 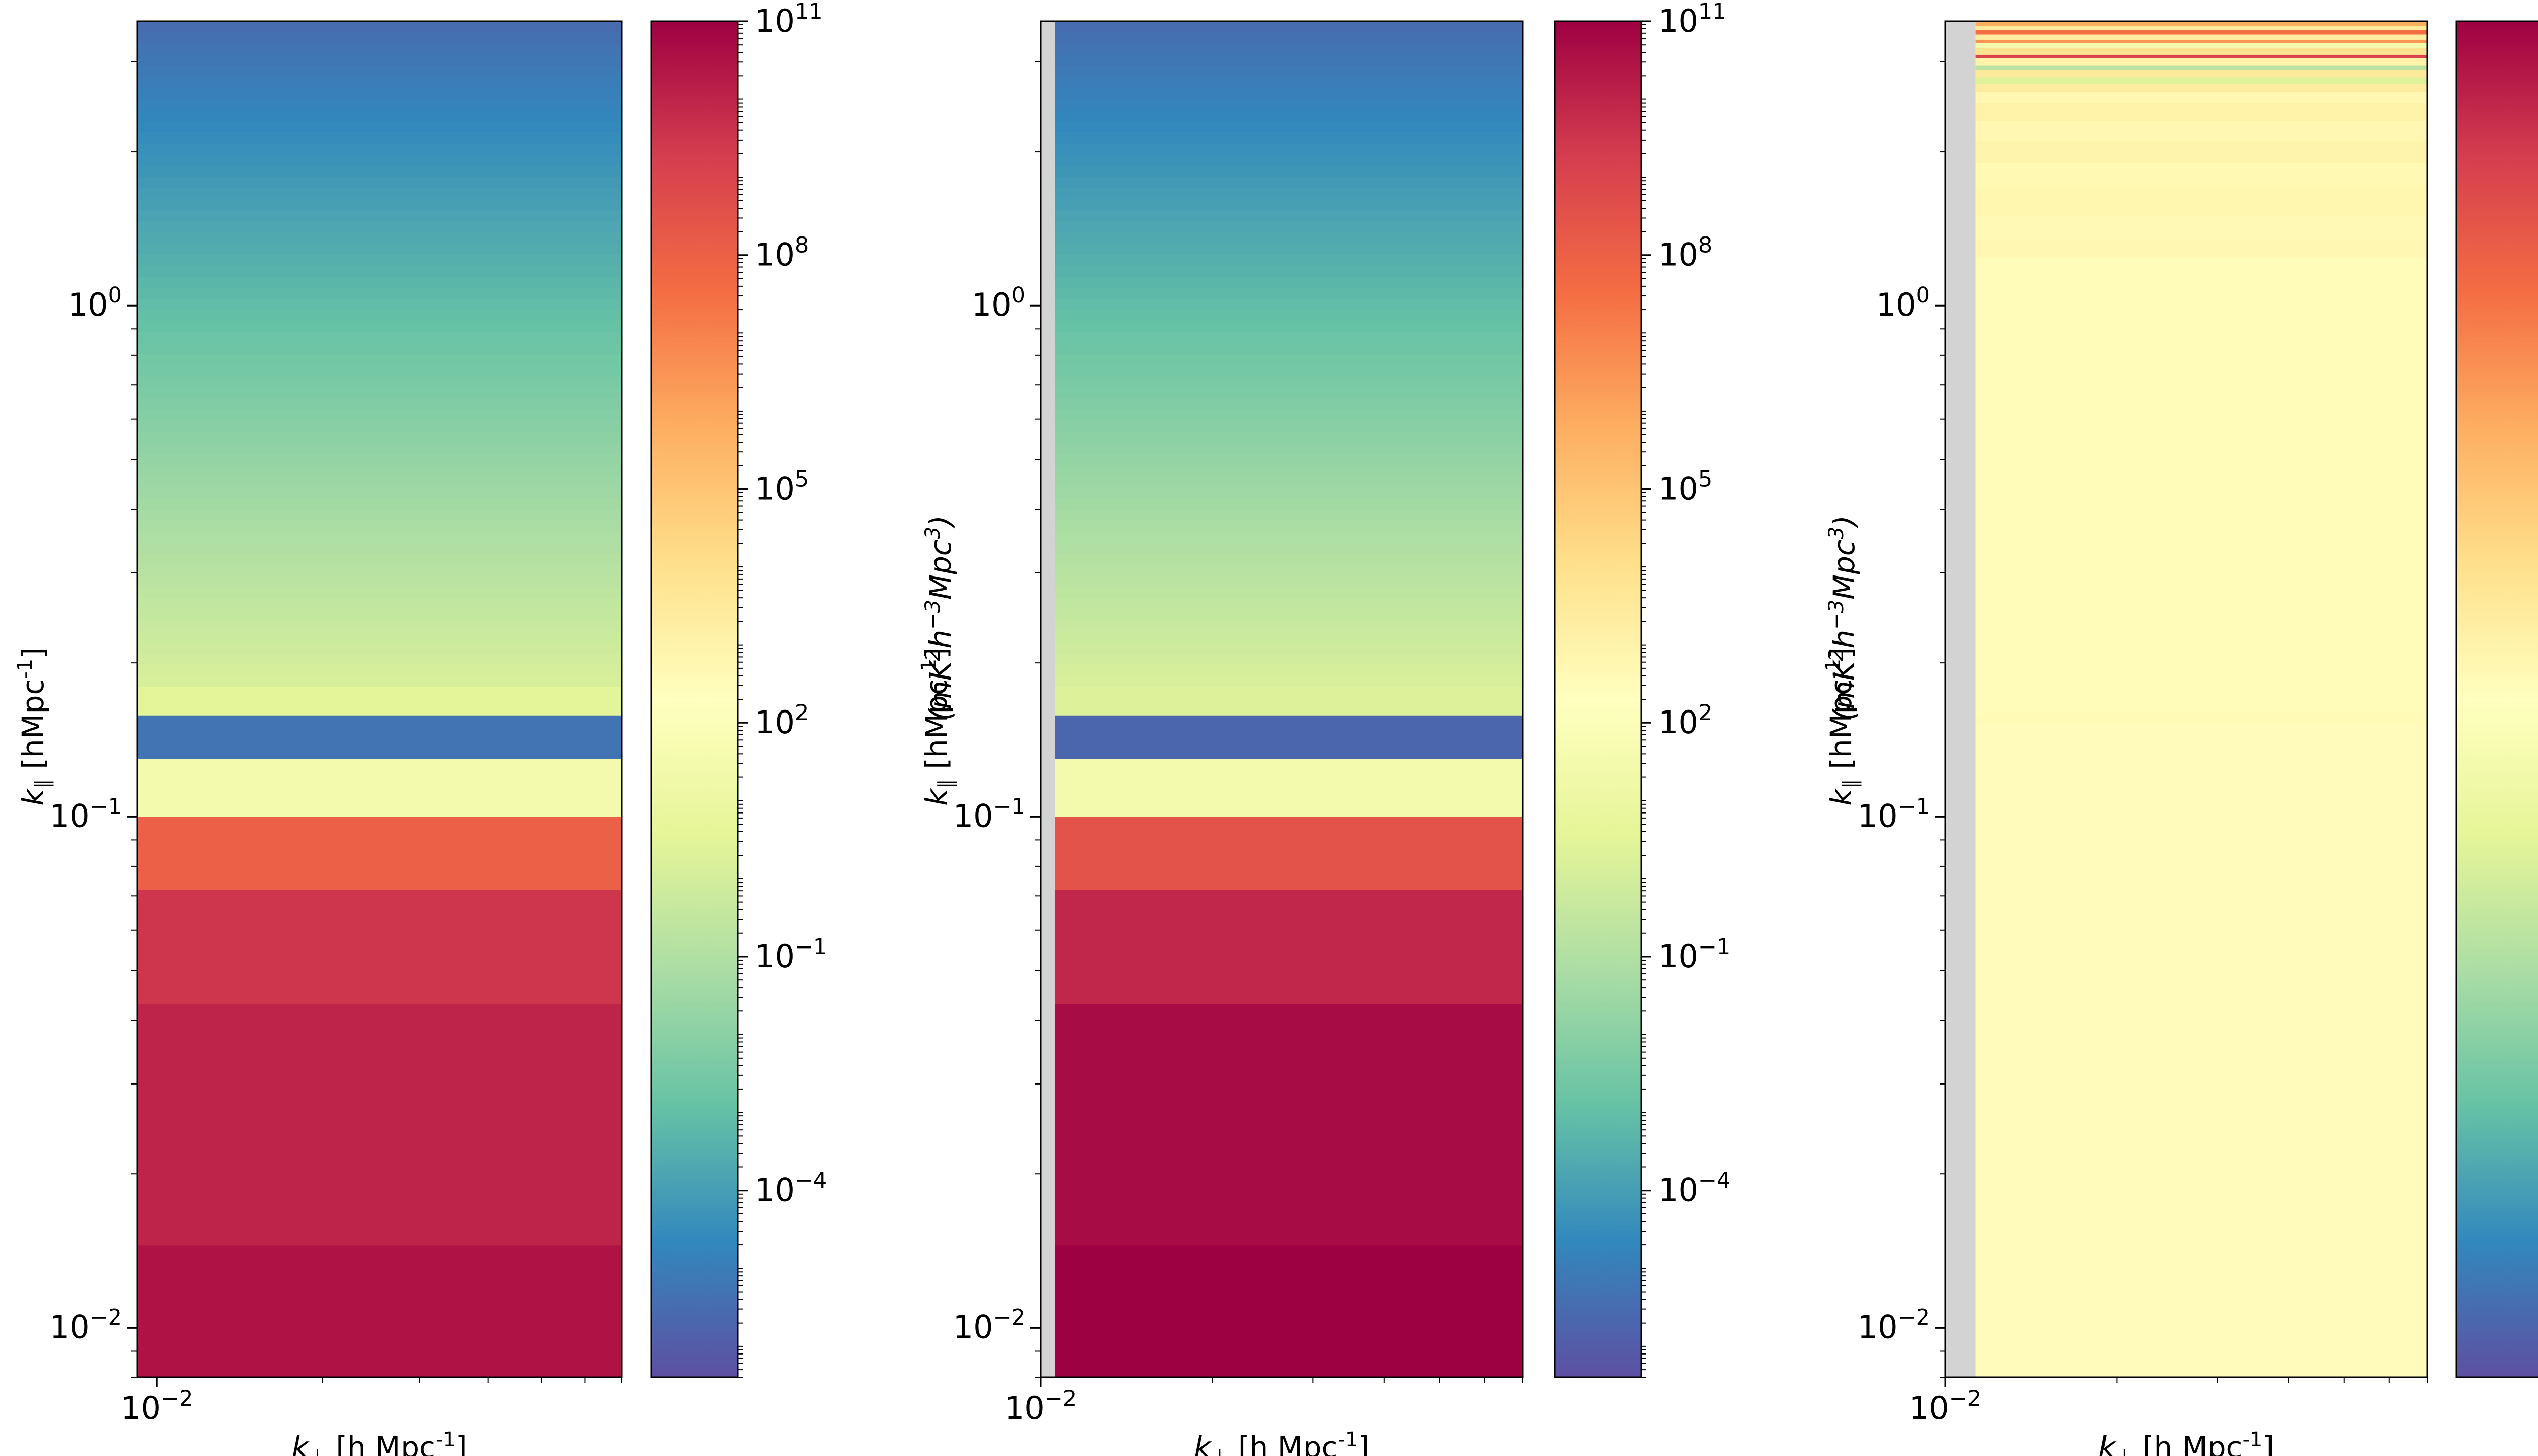 I want to click on colorbar-ticks-middle: 1011 10⁸ 10⁵ 10² 10⁻¹ 10⁻⁴, so click(x=1685, y=689).